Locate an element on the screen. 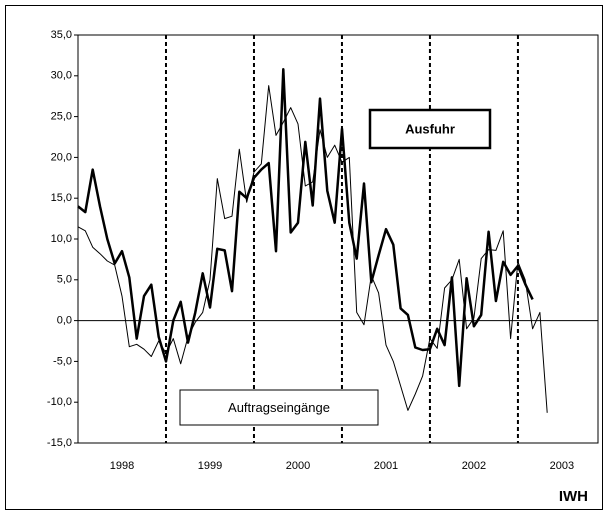 The width and height of the screenshot is (608, 515). x-tick-label: 2001 is located at coordinates (386, 466).